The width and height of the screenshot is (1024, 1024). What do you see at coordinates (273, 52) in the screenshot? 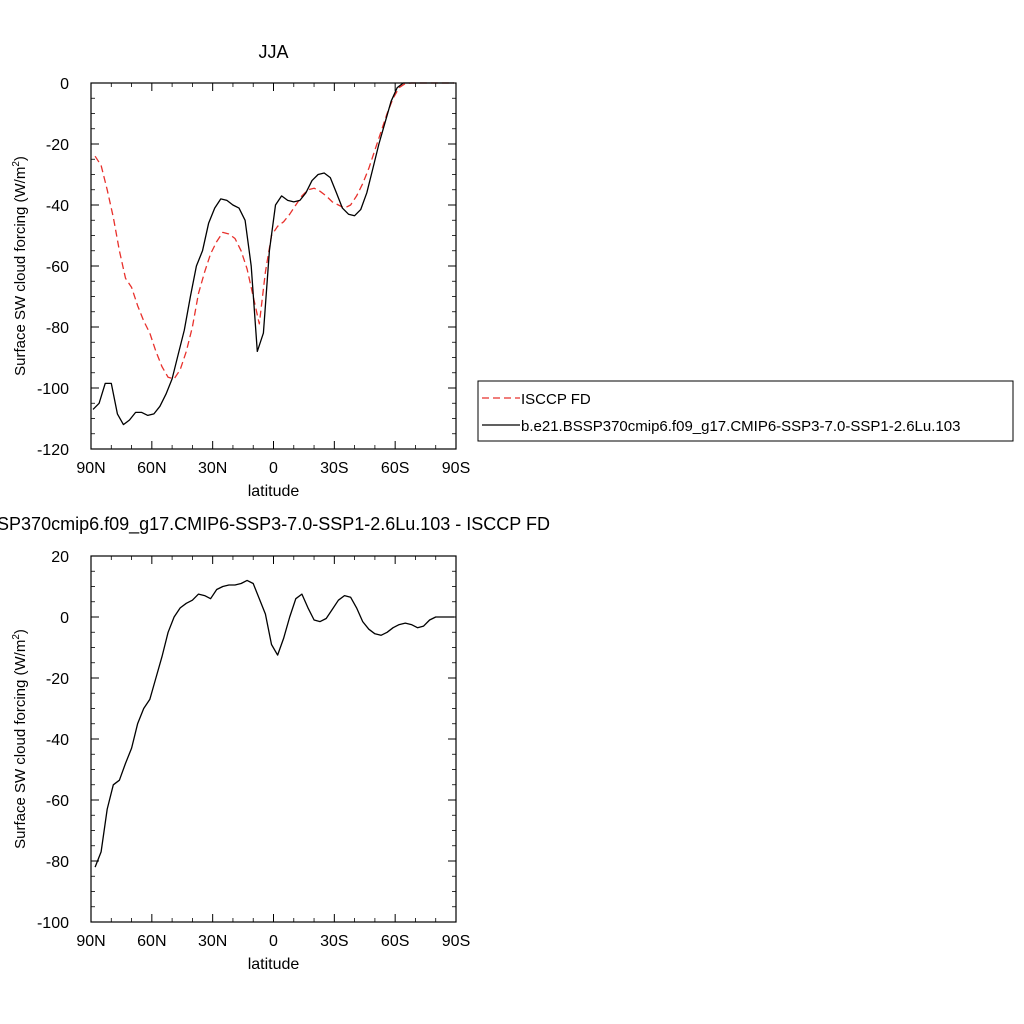
I see `chart0-title: JJA` at bounding box center [273, 52].